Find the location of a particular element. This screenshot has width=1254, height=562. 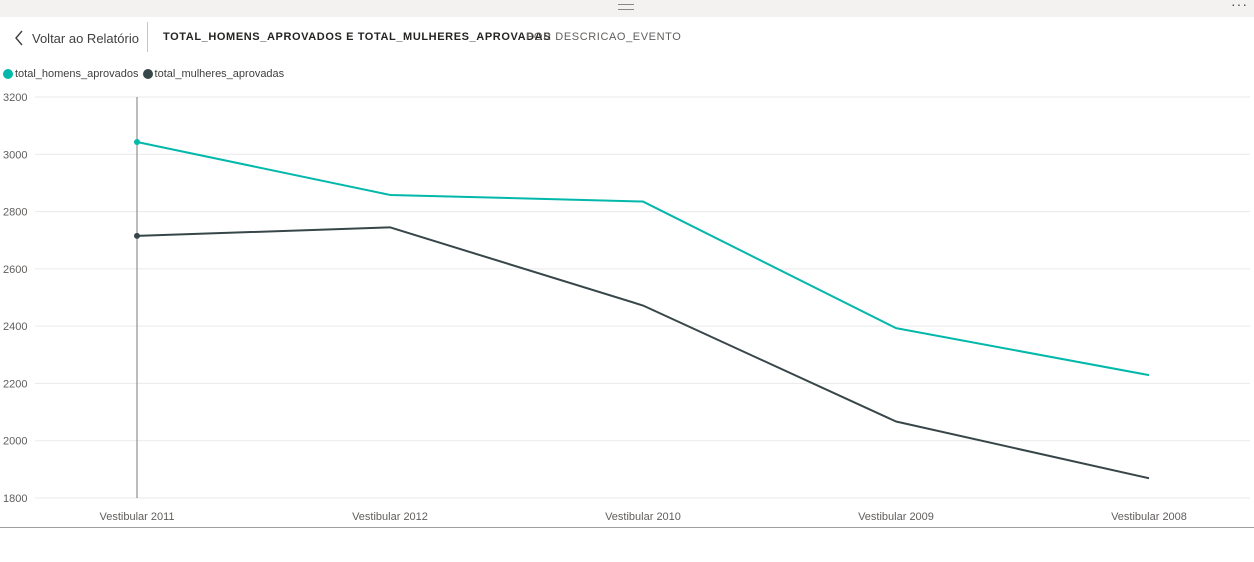

x-tick-label: Vestibular 2010 is located at coordinates (643, 517).